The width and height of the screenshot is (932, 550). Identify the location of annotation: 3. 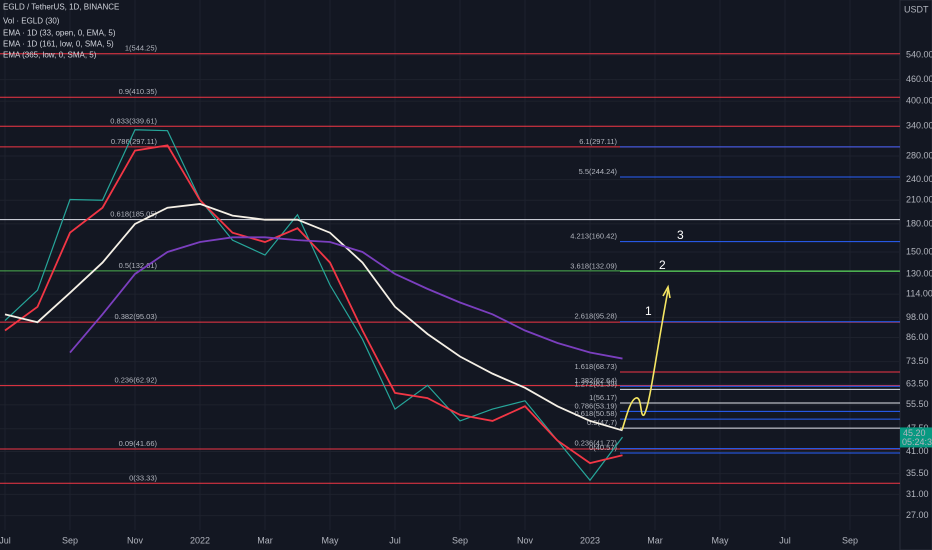
(680, 235).